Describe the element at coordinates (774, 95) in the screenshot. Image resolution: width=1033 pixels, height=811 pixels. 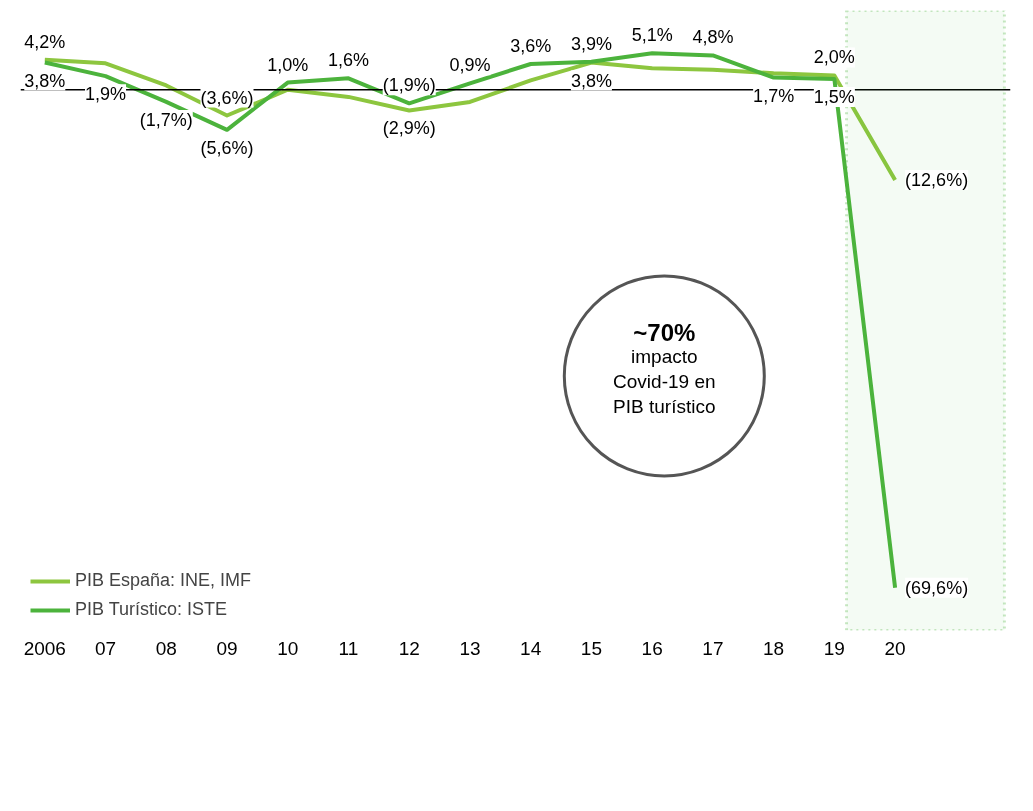
I see `data-label: 1,7%` at that location.